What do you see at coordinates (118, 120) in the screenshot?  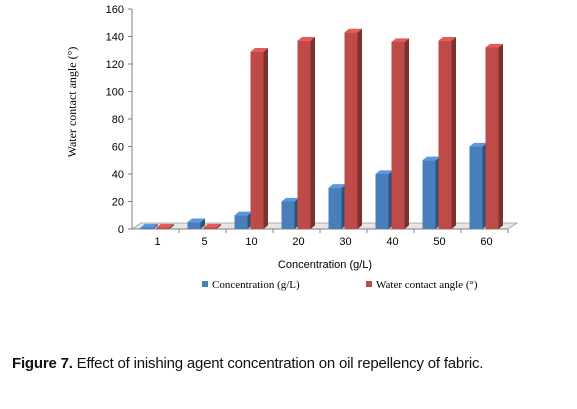 I see `y-tick-label: 80` at bounding box center [118, 120].